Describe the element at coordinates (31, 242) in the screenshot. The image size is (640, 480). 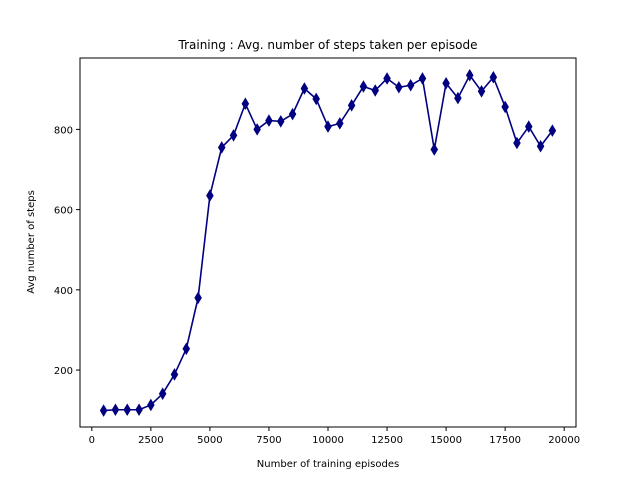
I see `y-axis-label: Avg number of steps` at that location.